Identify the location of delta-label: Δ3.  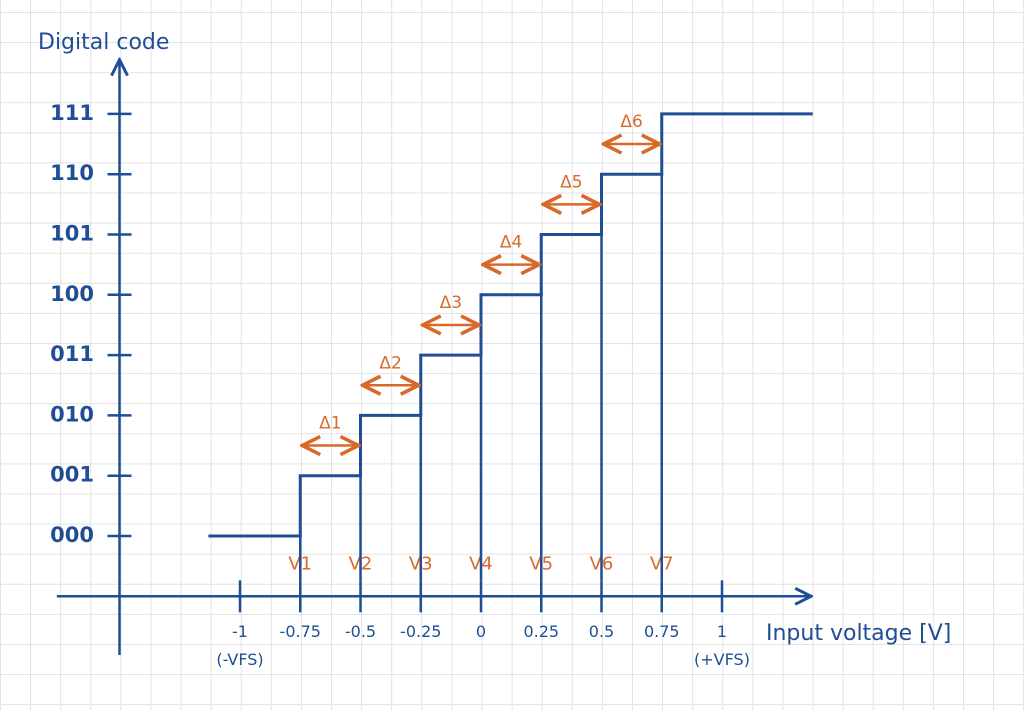
(451, 303).